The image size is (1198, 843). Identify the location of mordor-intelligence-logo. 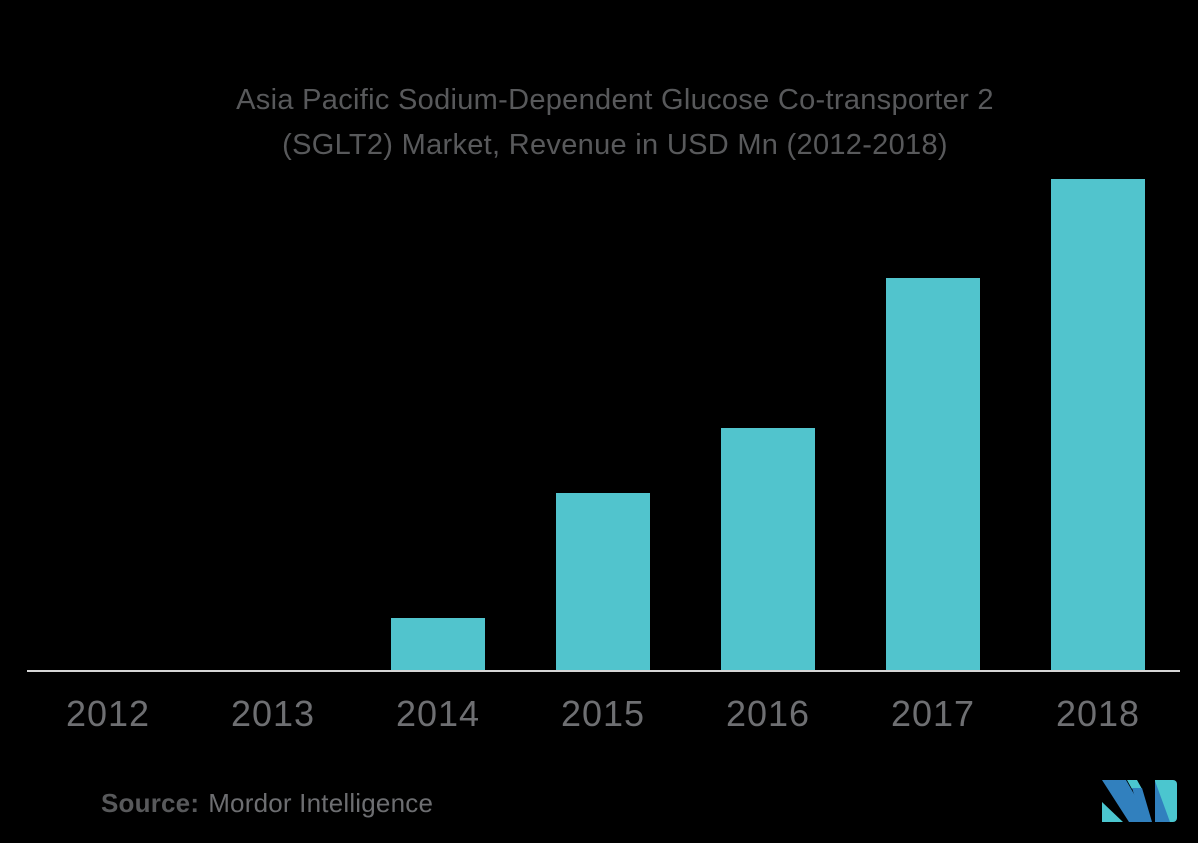
(1139, 801).